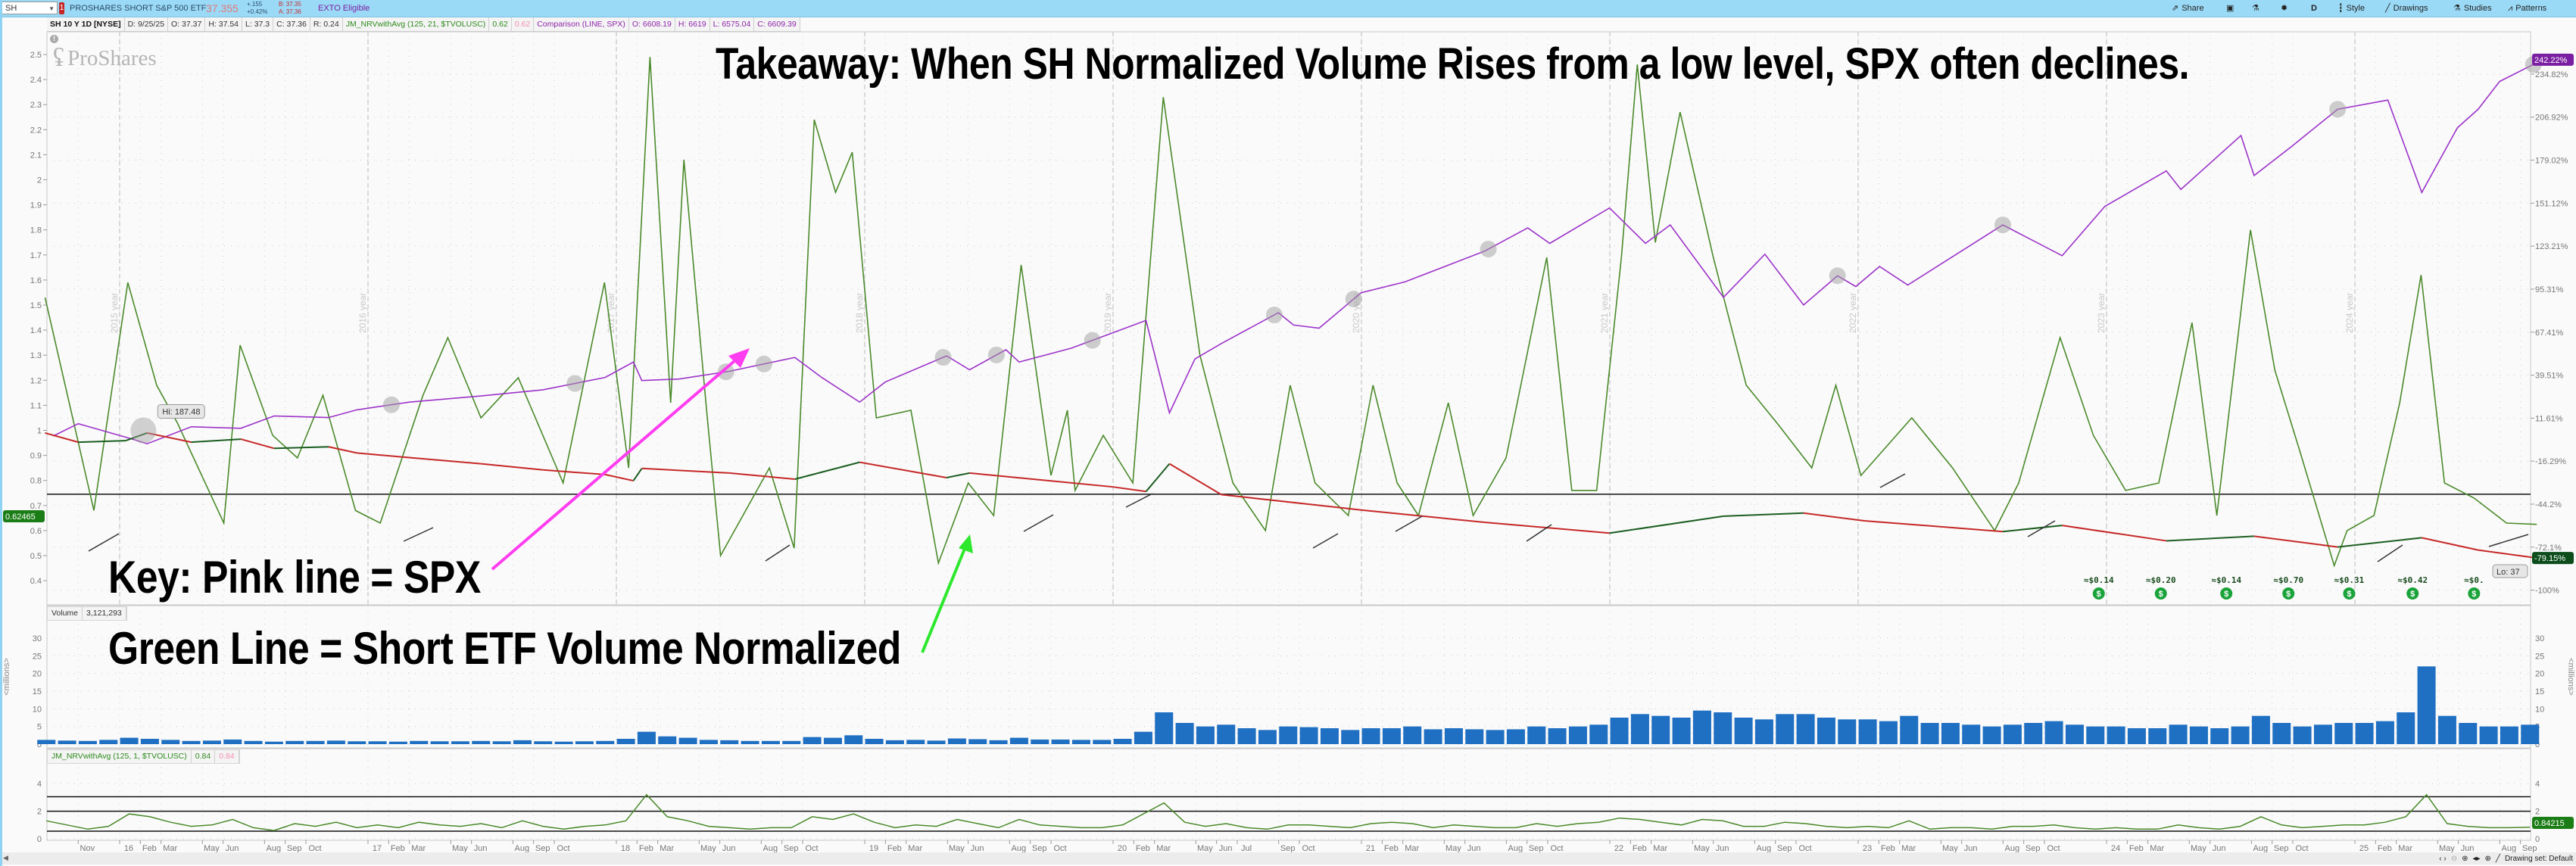 Image resolution: width=2576 pixels, height=866 pixels. Describe the element at coordinates (2284, 8) in the screenshot. I see `settings-button: ✹` at that location.